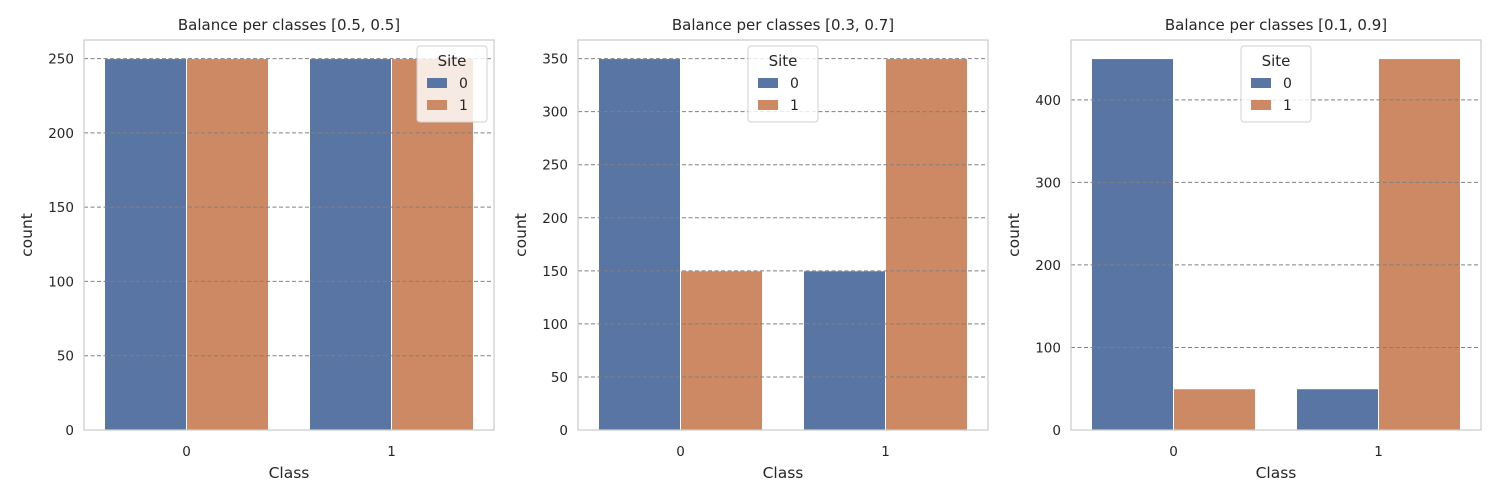  Describe the element at coordinates (1276, 25) in the screenshot. I see `chart-title: Balance per classes [0.1, 0.9]` at that location.